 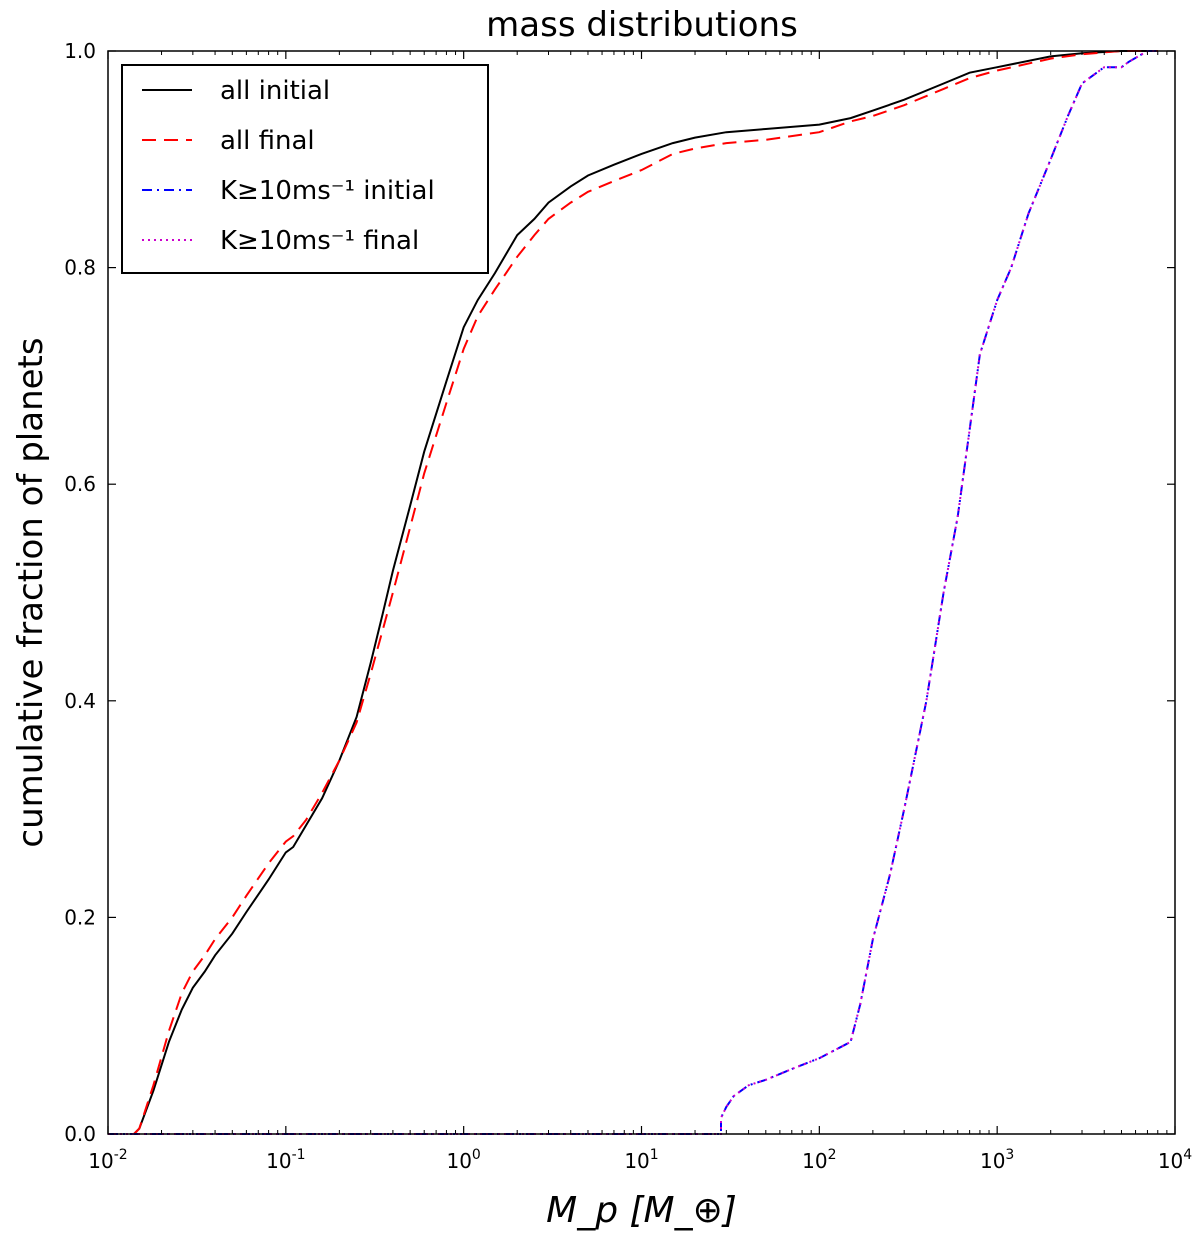 I want to click on x-tick-label: 10⁻¹, so click(x=285, y=1160).